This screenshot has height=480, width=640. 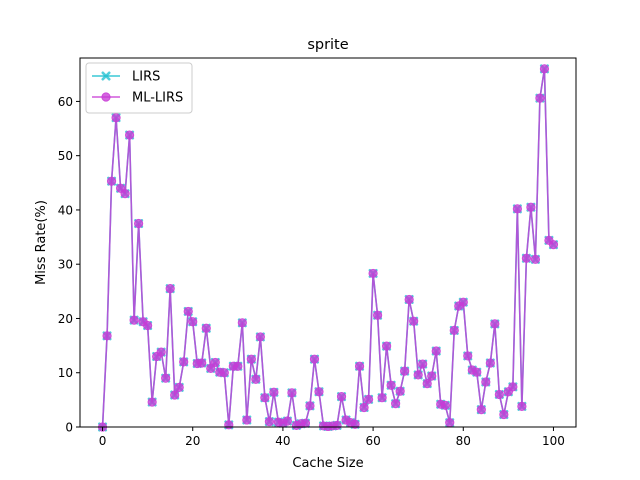 I want to click on legend-marker-lirs, so click(x=106, y=76).